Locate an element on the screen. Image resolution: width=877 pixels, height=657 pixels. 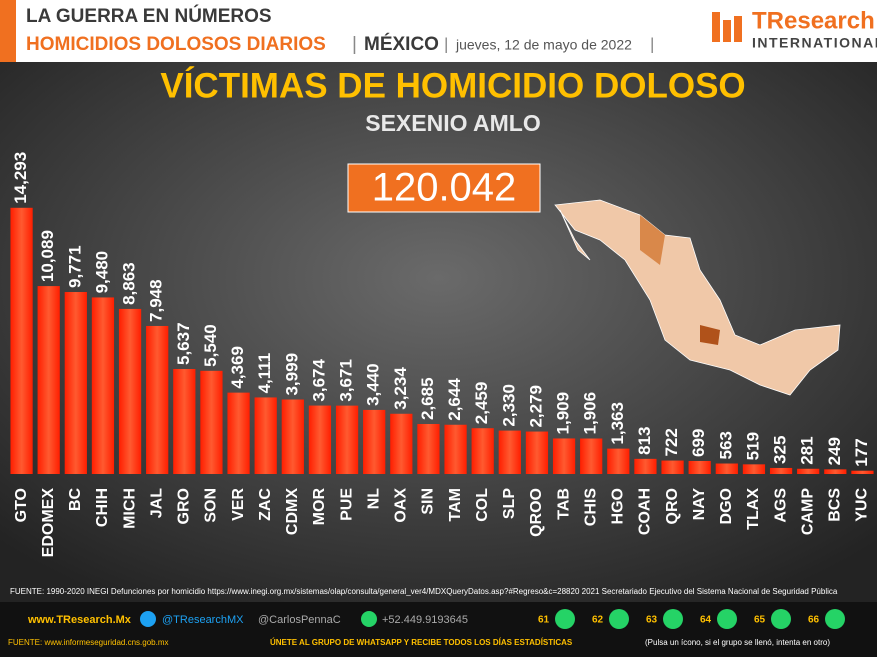
value-label: 1,909 is located at coordinates (563, 413).